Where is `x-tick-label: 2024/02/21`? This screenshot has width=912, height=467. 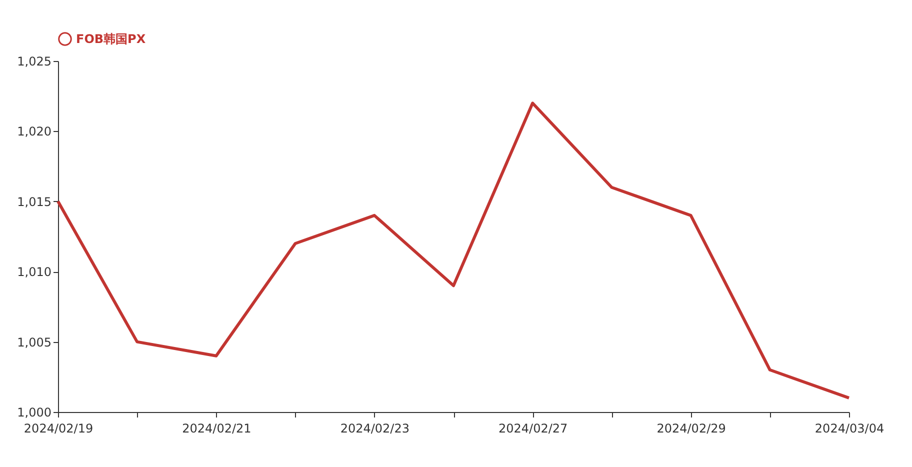
x-tick-label: 2024/02/21 is located at coordinates (217, 429).